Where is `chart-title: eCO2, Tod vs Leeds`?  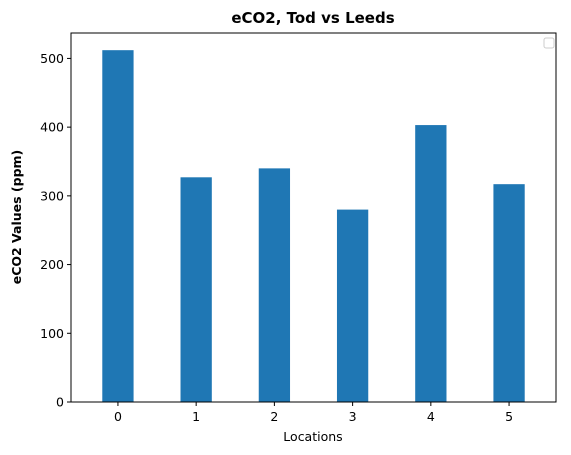 chart-title: eCO2, Tod vs Leeds is located at coordinates (312, 18).